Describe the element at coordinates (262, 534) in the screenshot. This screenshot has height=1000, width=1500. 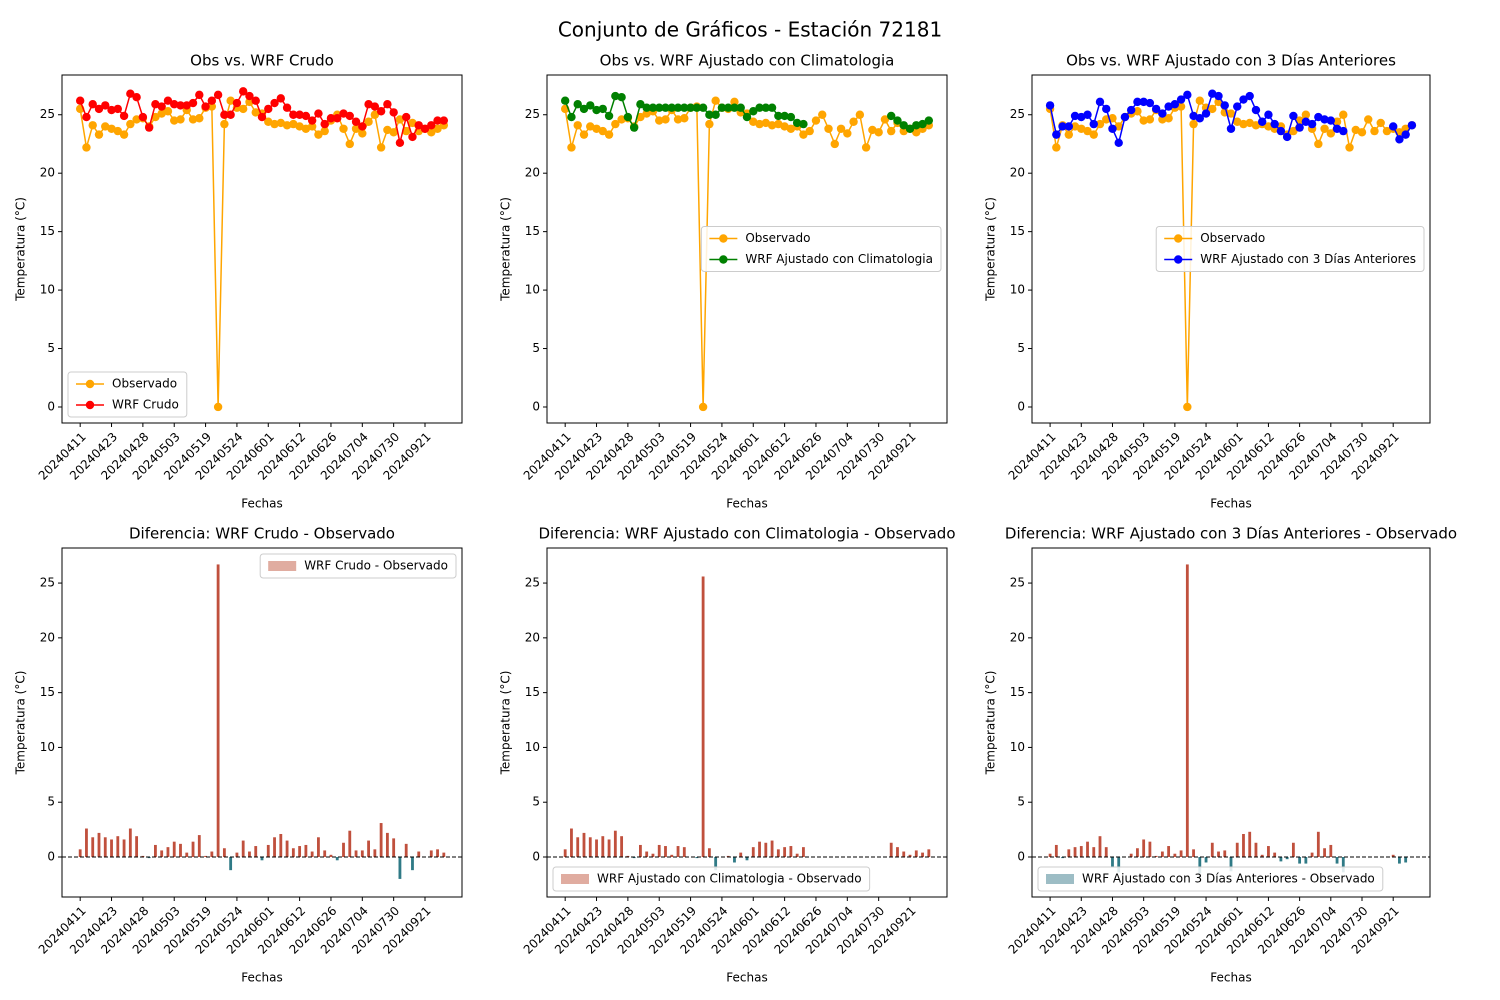
I see `subplot-title: Diferencia: WRF Crudo - Observado` at that location.